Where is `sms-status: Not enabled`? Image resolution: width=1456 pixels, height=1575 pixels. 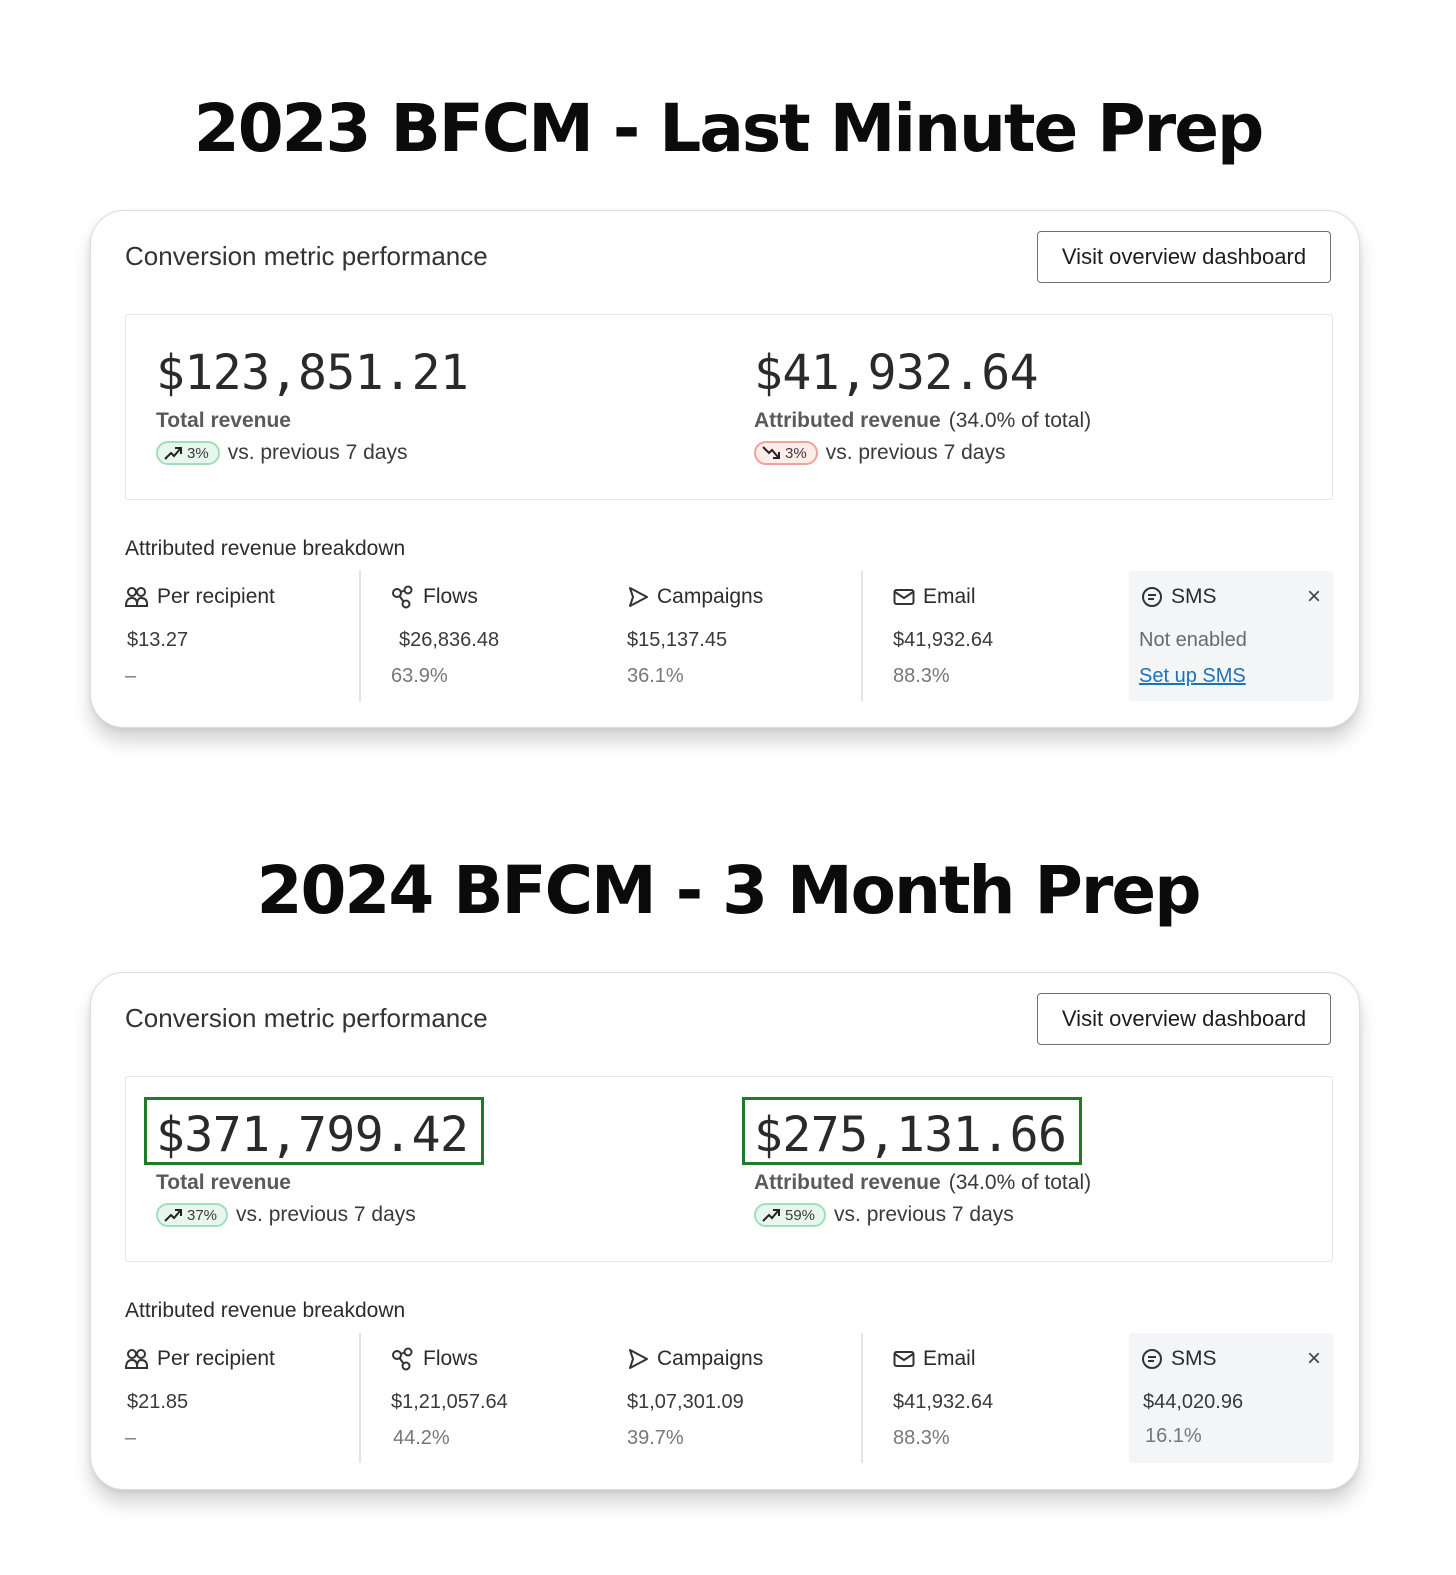 sms-status: Not enabled is located at coordinates (1193, 640).